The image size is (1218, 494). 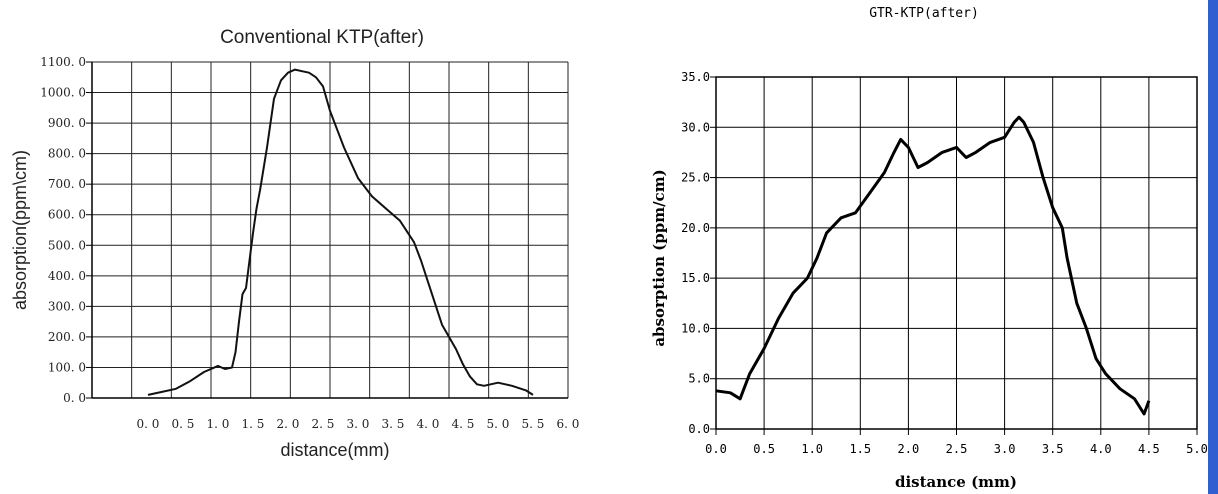 I want to click on x-axis-label: distance(mm), so click(x=334, y=450).